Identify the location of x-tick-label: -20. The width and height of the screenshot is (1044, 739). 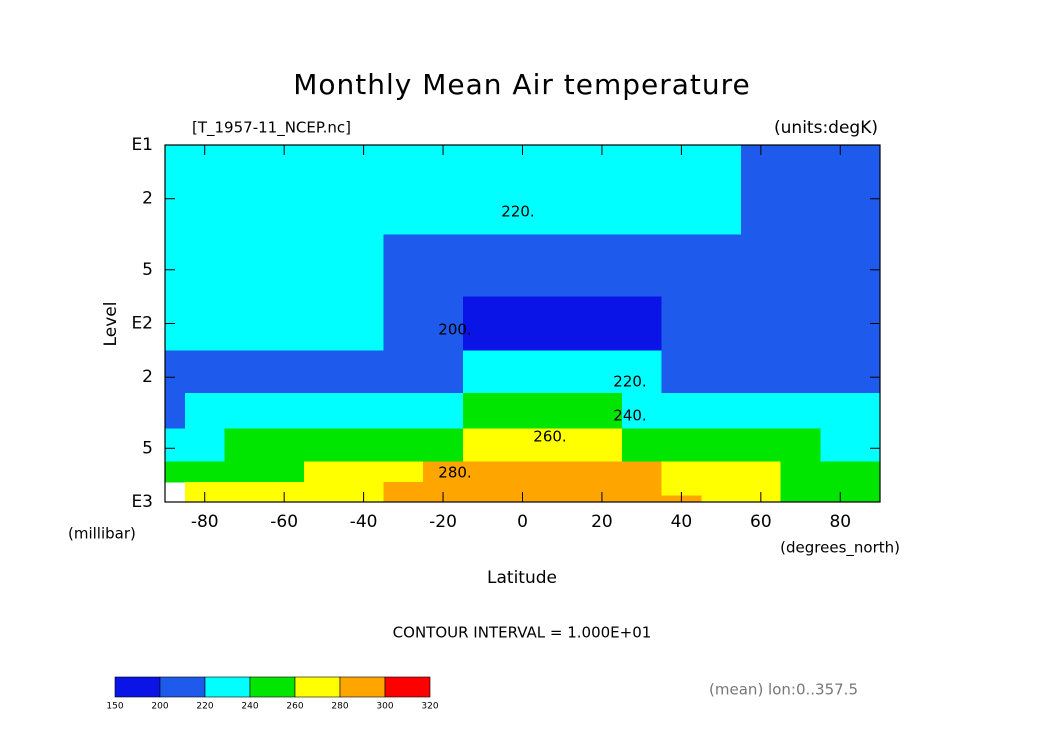
(443, 522).